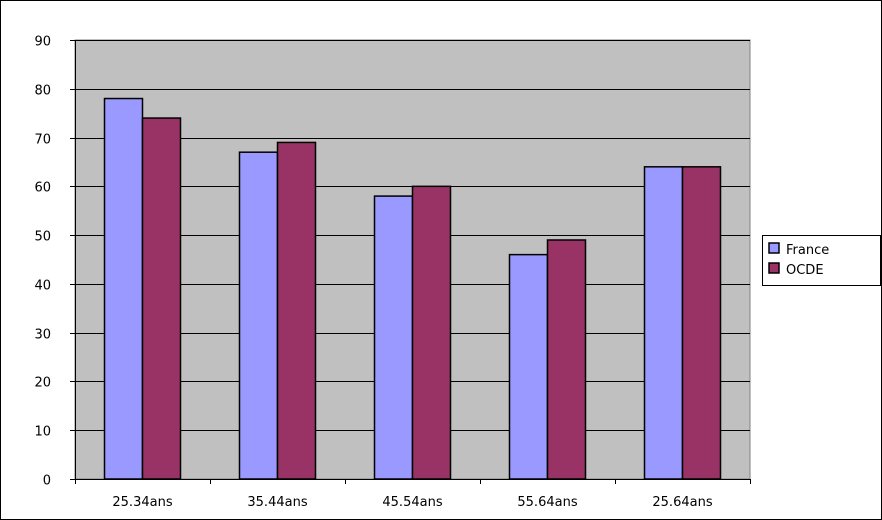 This screenshot has width=882, height=520. I want to click on bar-ocde-55.64ans, so click(566, 359).